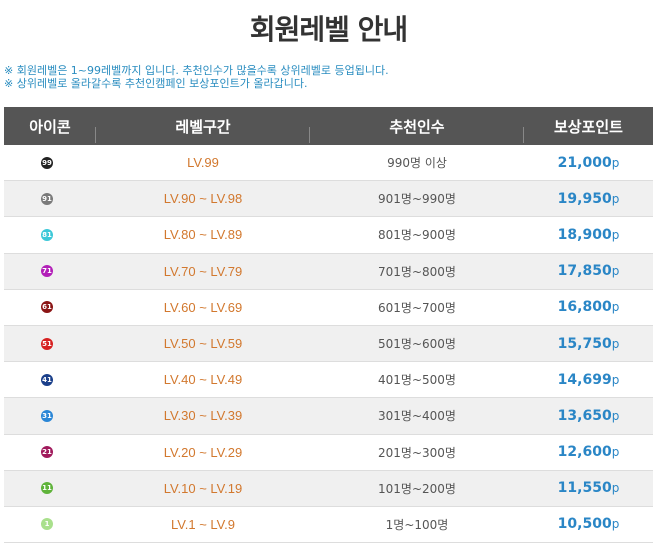 Image resolution: width=657 pixels, height=550 pixels. Describe the element at coordinates (47, 524) in the screenshot. I see `level-badge-icon: 1` at that location.